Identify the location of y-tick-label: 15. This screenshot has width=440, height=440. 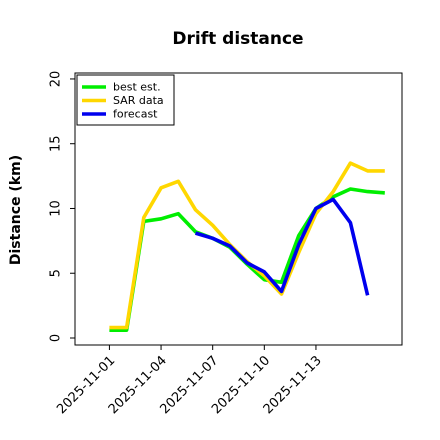
(56, 143).